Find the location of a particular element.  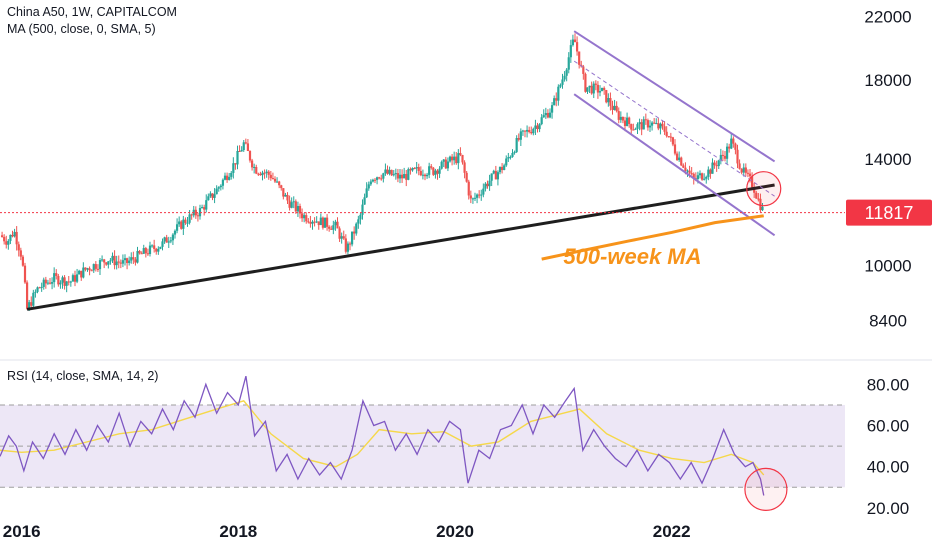

breakdown-circle is located at coordinates (764, 189).